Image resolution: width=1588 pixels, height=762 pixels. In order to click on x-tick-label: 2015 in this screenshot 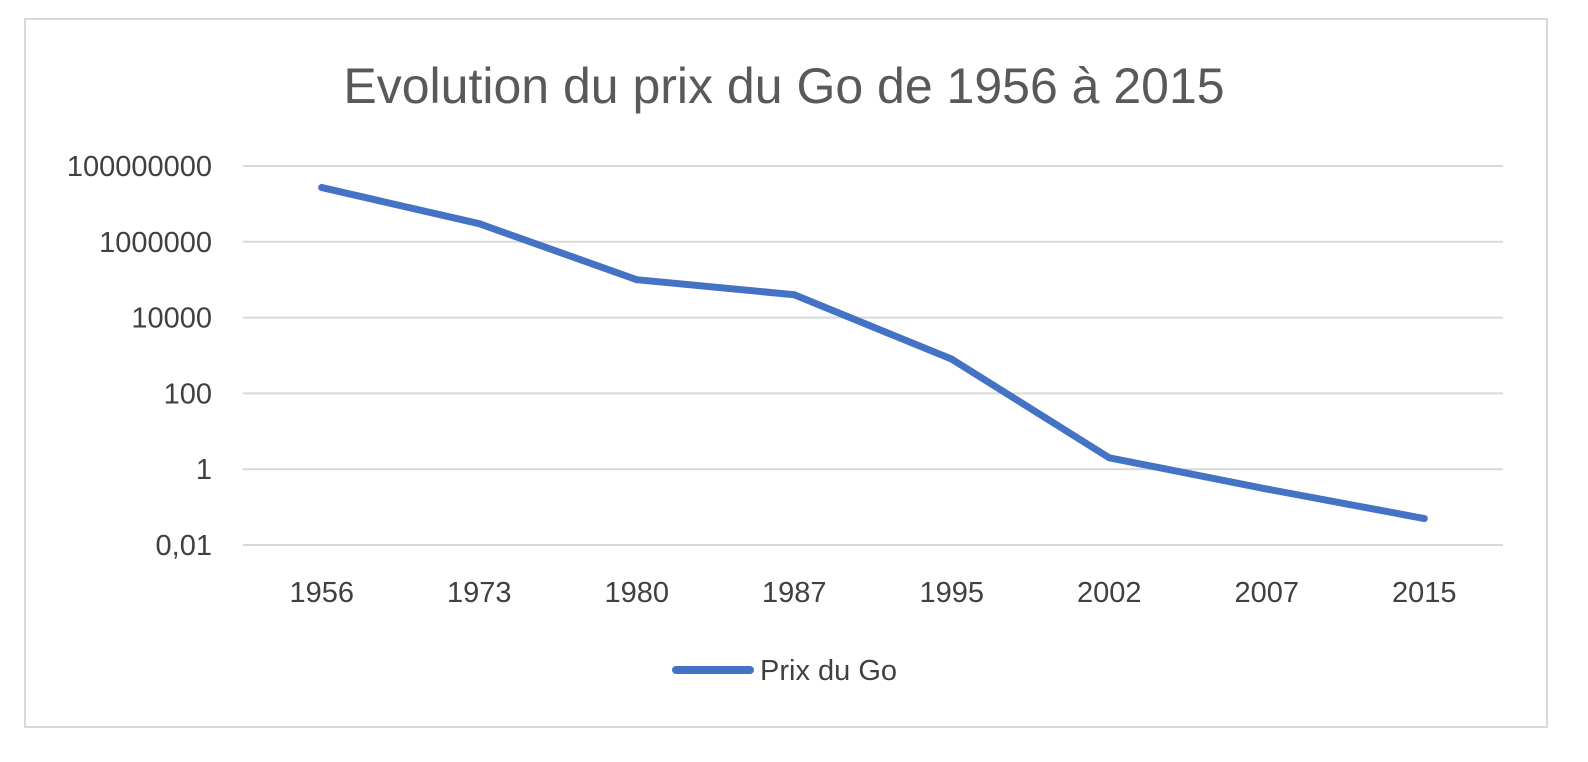, I will do `click(1424, 593)`.